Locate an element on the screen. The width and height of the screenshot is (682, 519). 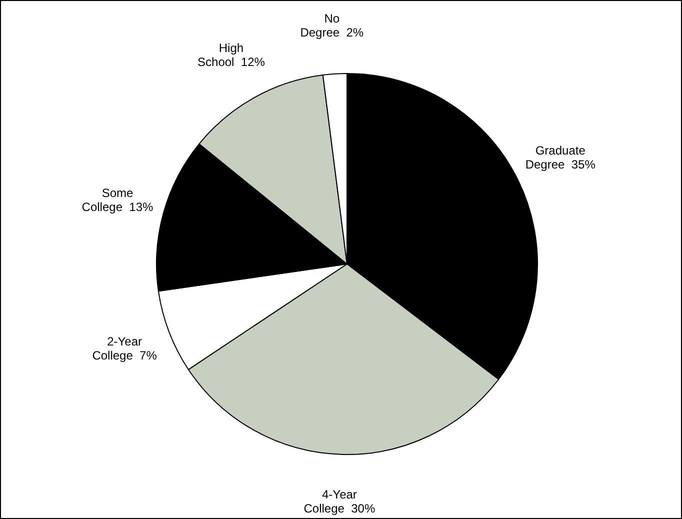
slice-label: No Degree 2% is located at coordinates (332, 26).